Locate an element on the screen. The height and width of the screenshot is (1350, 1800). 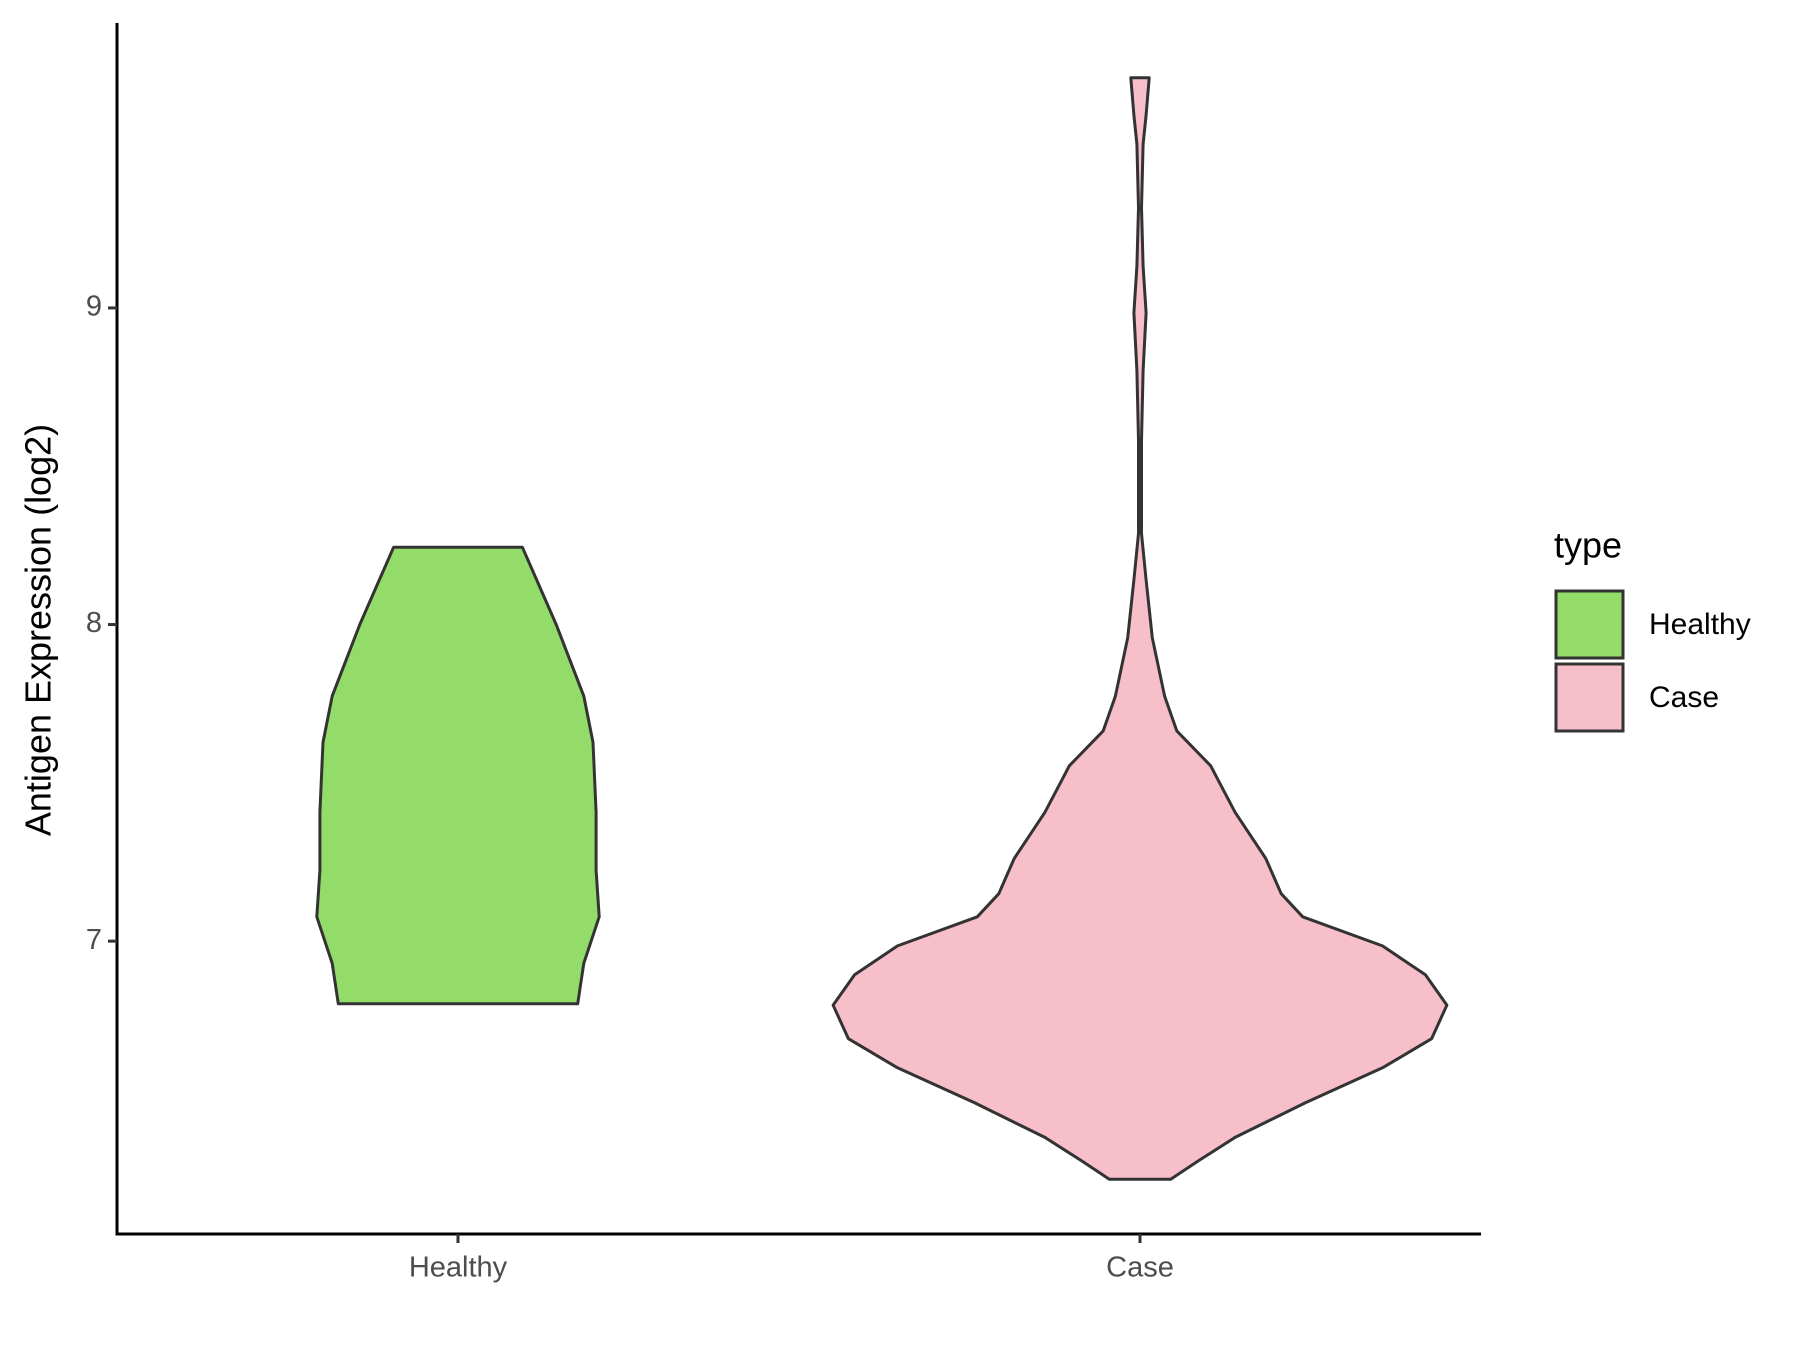
x-tick-label: Case is located at coordinates (1140, 1268).